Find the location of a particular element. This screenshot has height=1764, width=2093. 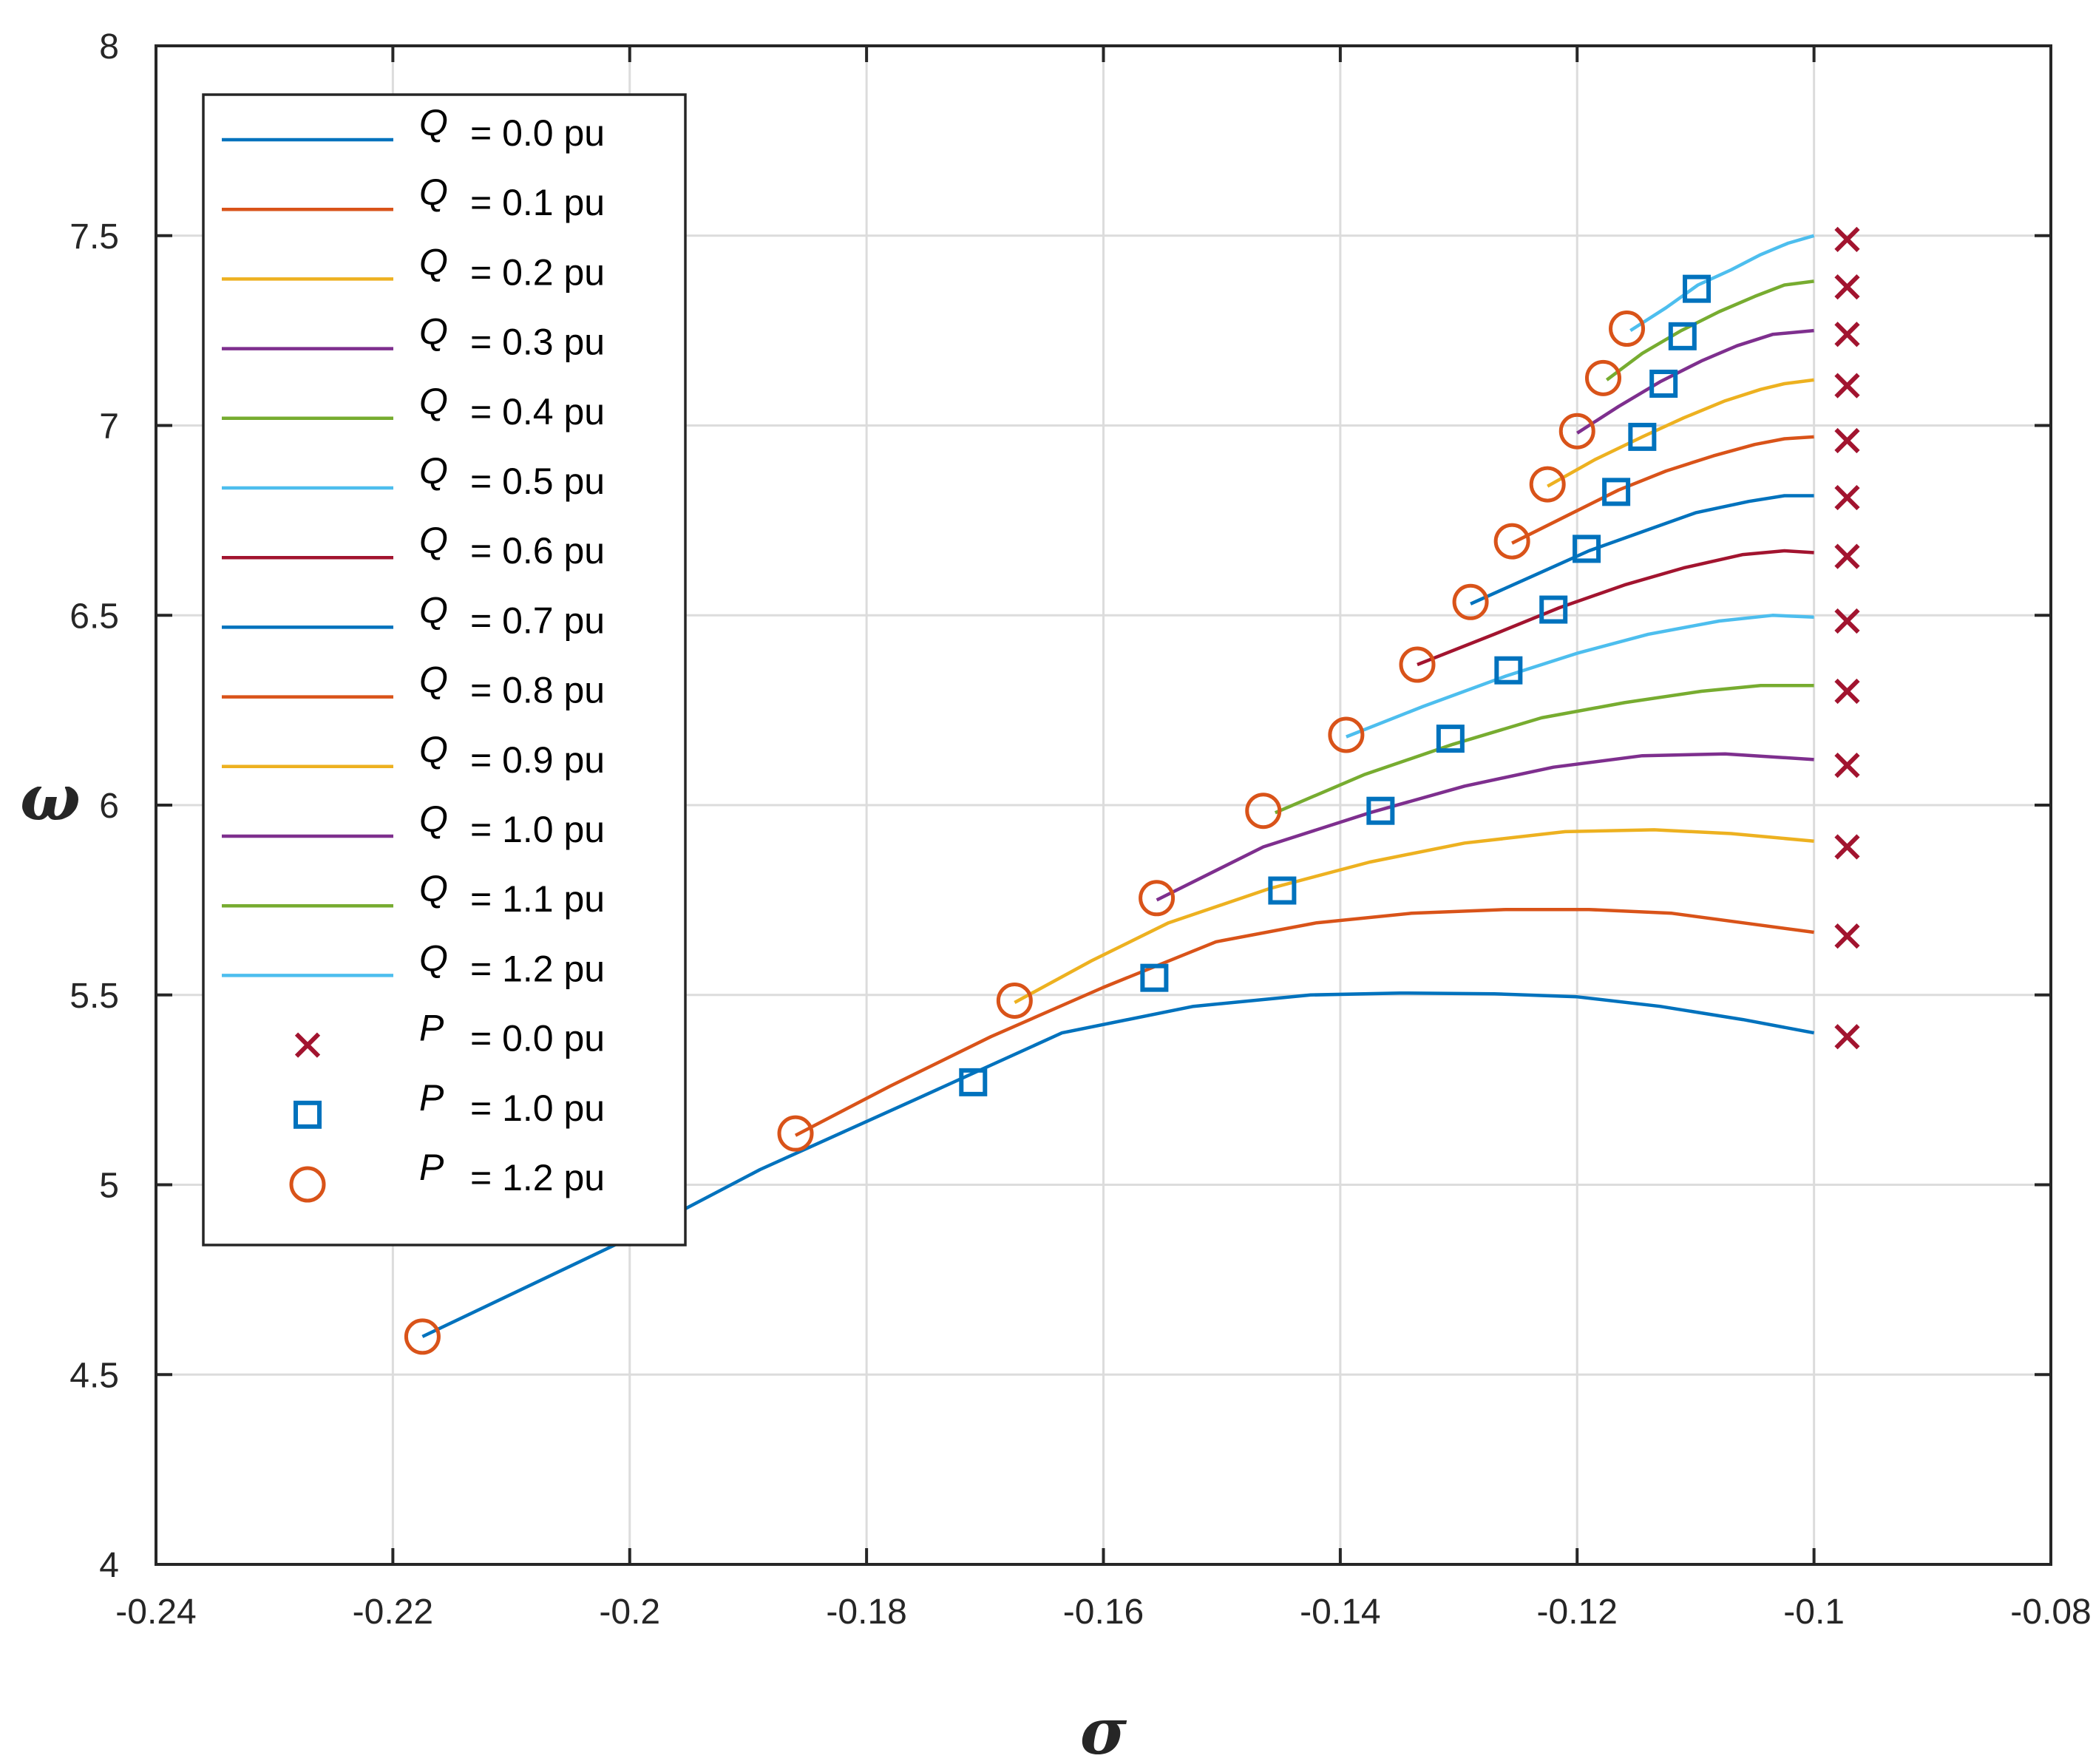

y-tick-label: 7.5 is located at coordinates (94, 237).